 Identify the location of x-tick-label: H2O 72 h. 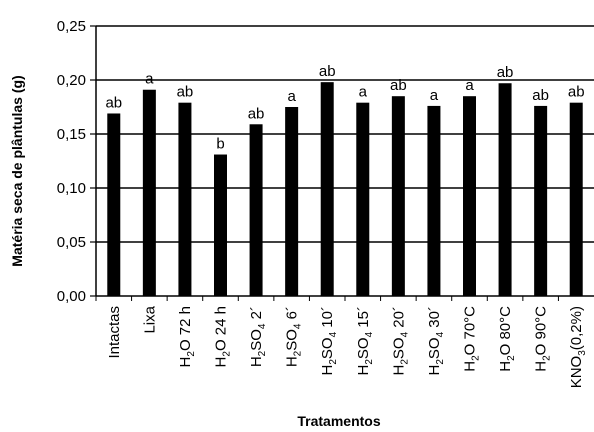
(187, 336).